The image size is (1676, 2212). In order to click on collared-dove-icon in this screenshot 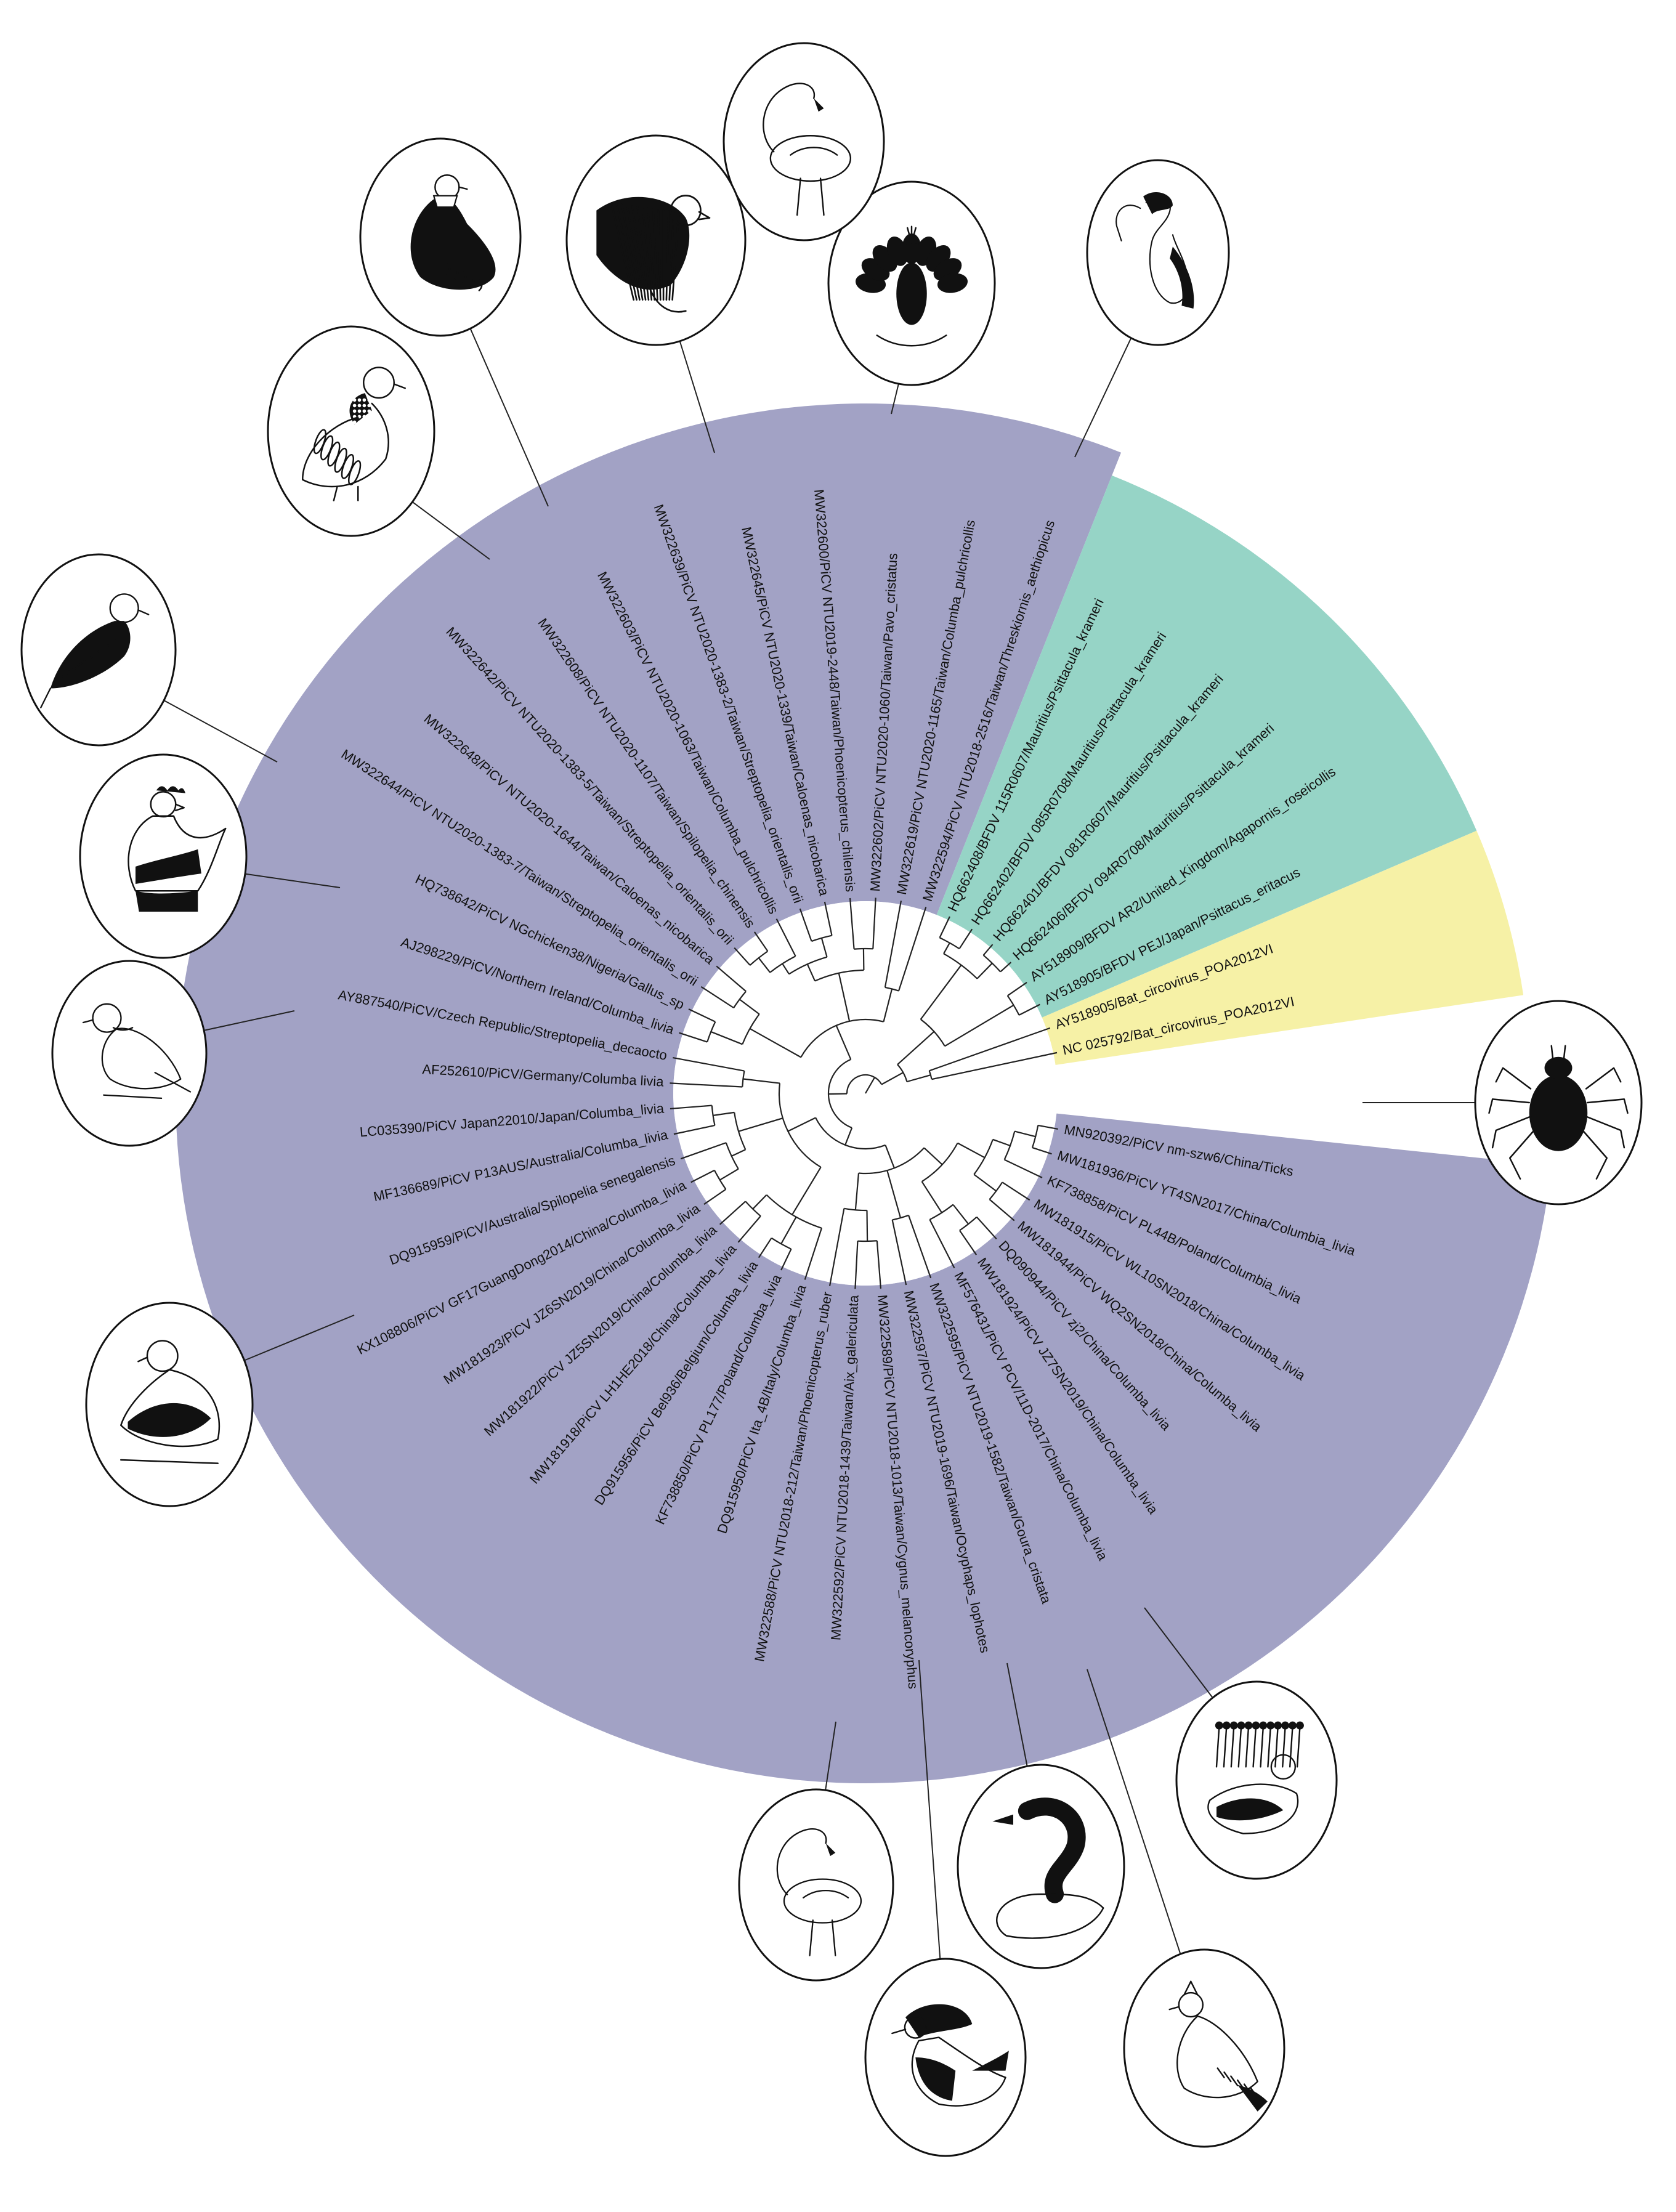, I will do `click(129, 1053)`.